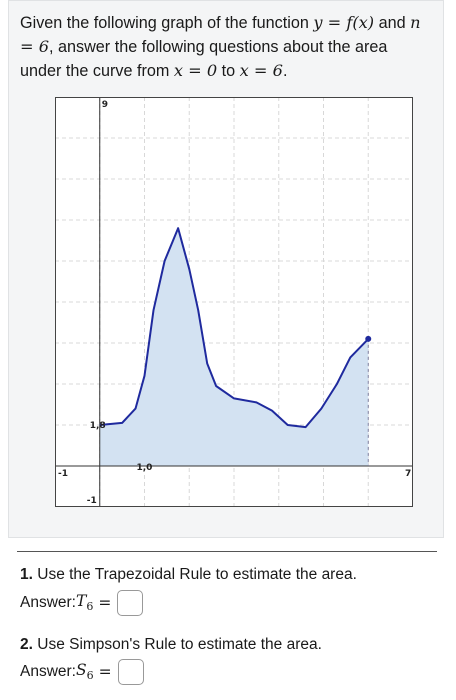  Describe the element at coordinates (195, 70) in the screenshot. I see `x-start-expression: x = 0` at that location.